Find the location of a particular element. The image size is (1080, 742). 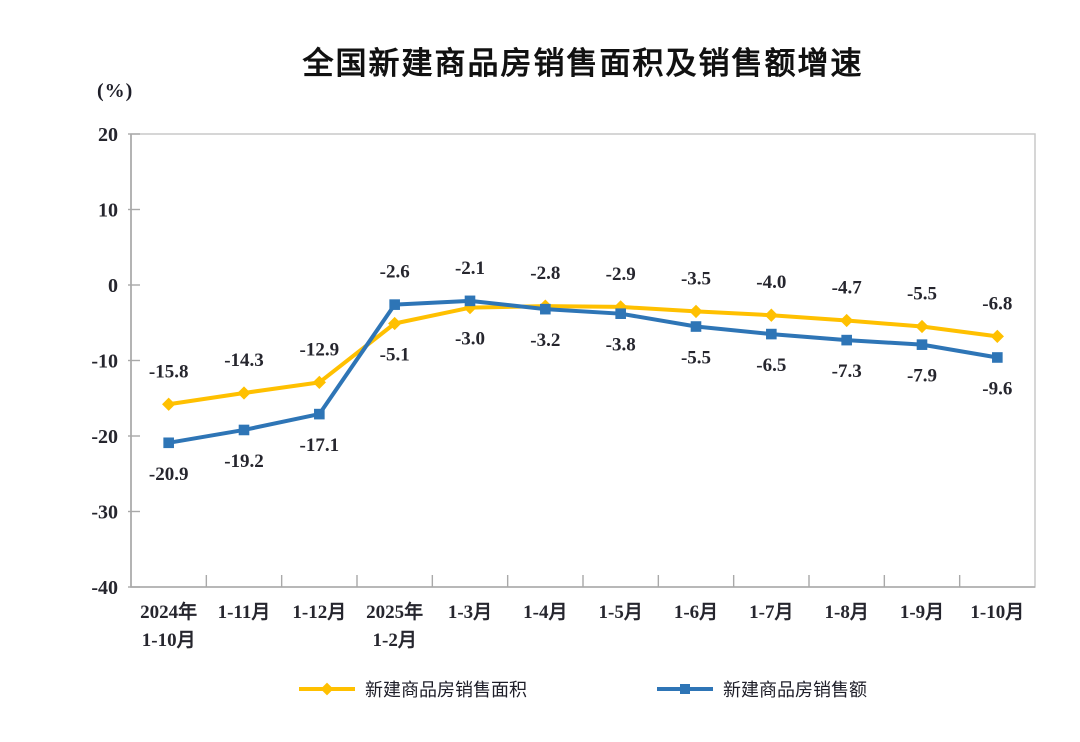

y-tick-label: 10 is located at coordinates (108, 211).